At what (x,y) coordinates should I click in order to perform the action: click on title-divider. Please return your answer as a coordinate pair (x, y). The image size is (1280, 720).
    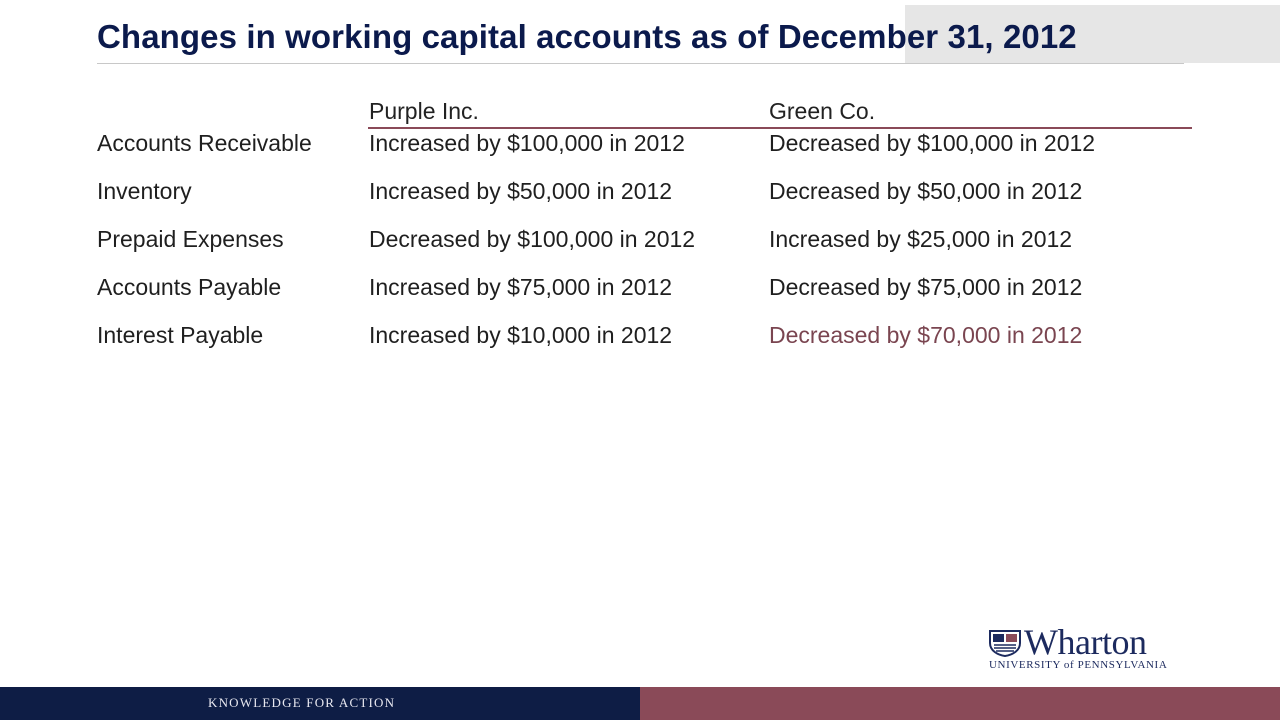
    Looking at the image, I should click on (640, 63).